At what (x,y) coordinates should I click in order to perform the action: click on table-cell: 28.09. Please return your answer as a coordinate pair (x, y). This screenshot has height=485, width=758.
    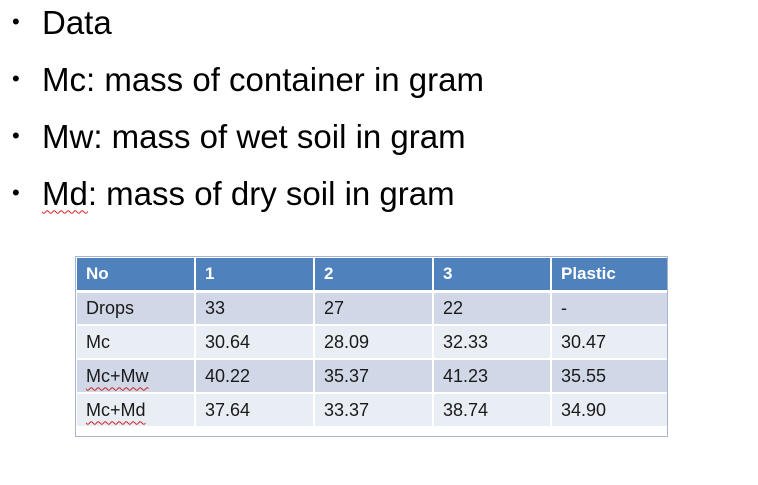
    Looking at the image, I should click on (373, 342).